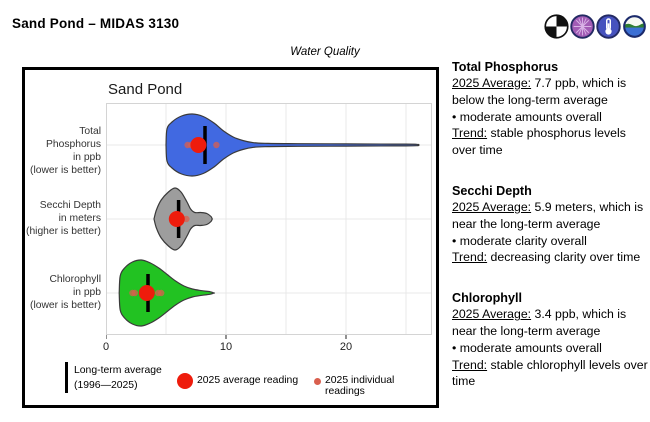  What do you see at coordinates (248, 380) in the screenshot?
I see `legend-average-label: 2025 average reading` at bounding box center [248, 380].